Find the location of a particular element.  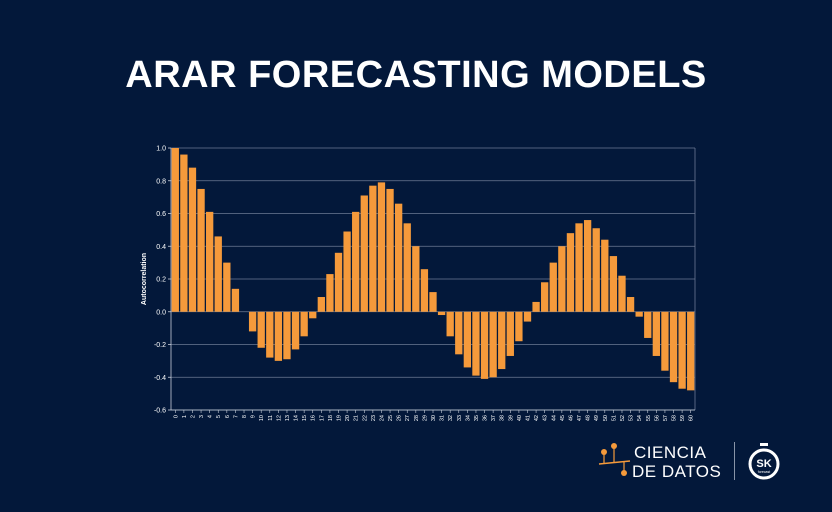

x-tick-label: 21 is located at coordinates (357, 418).